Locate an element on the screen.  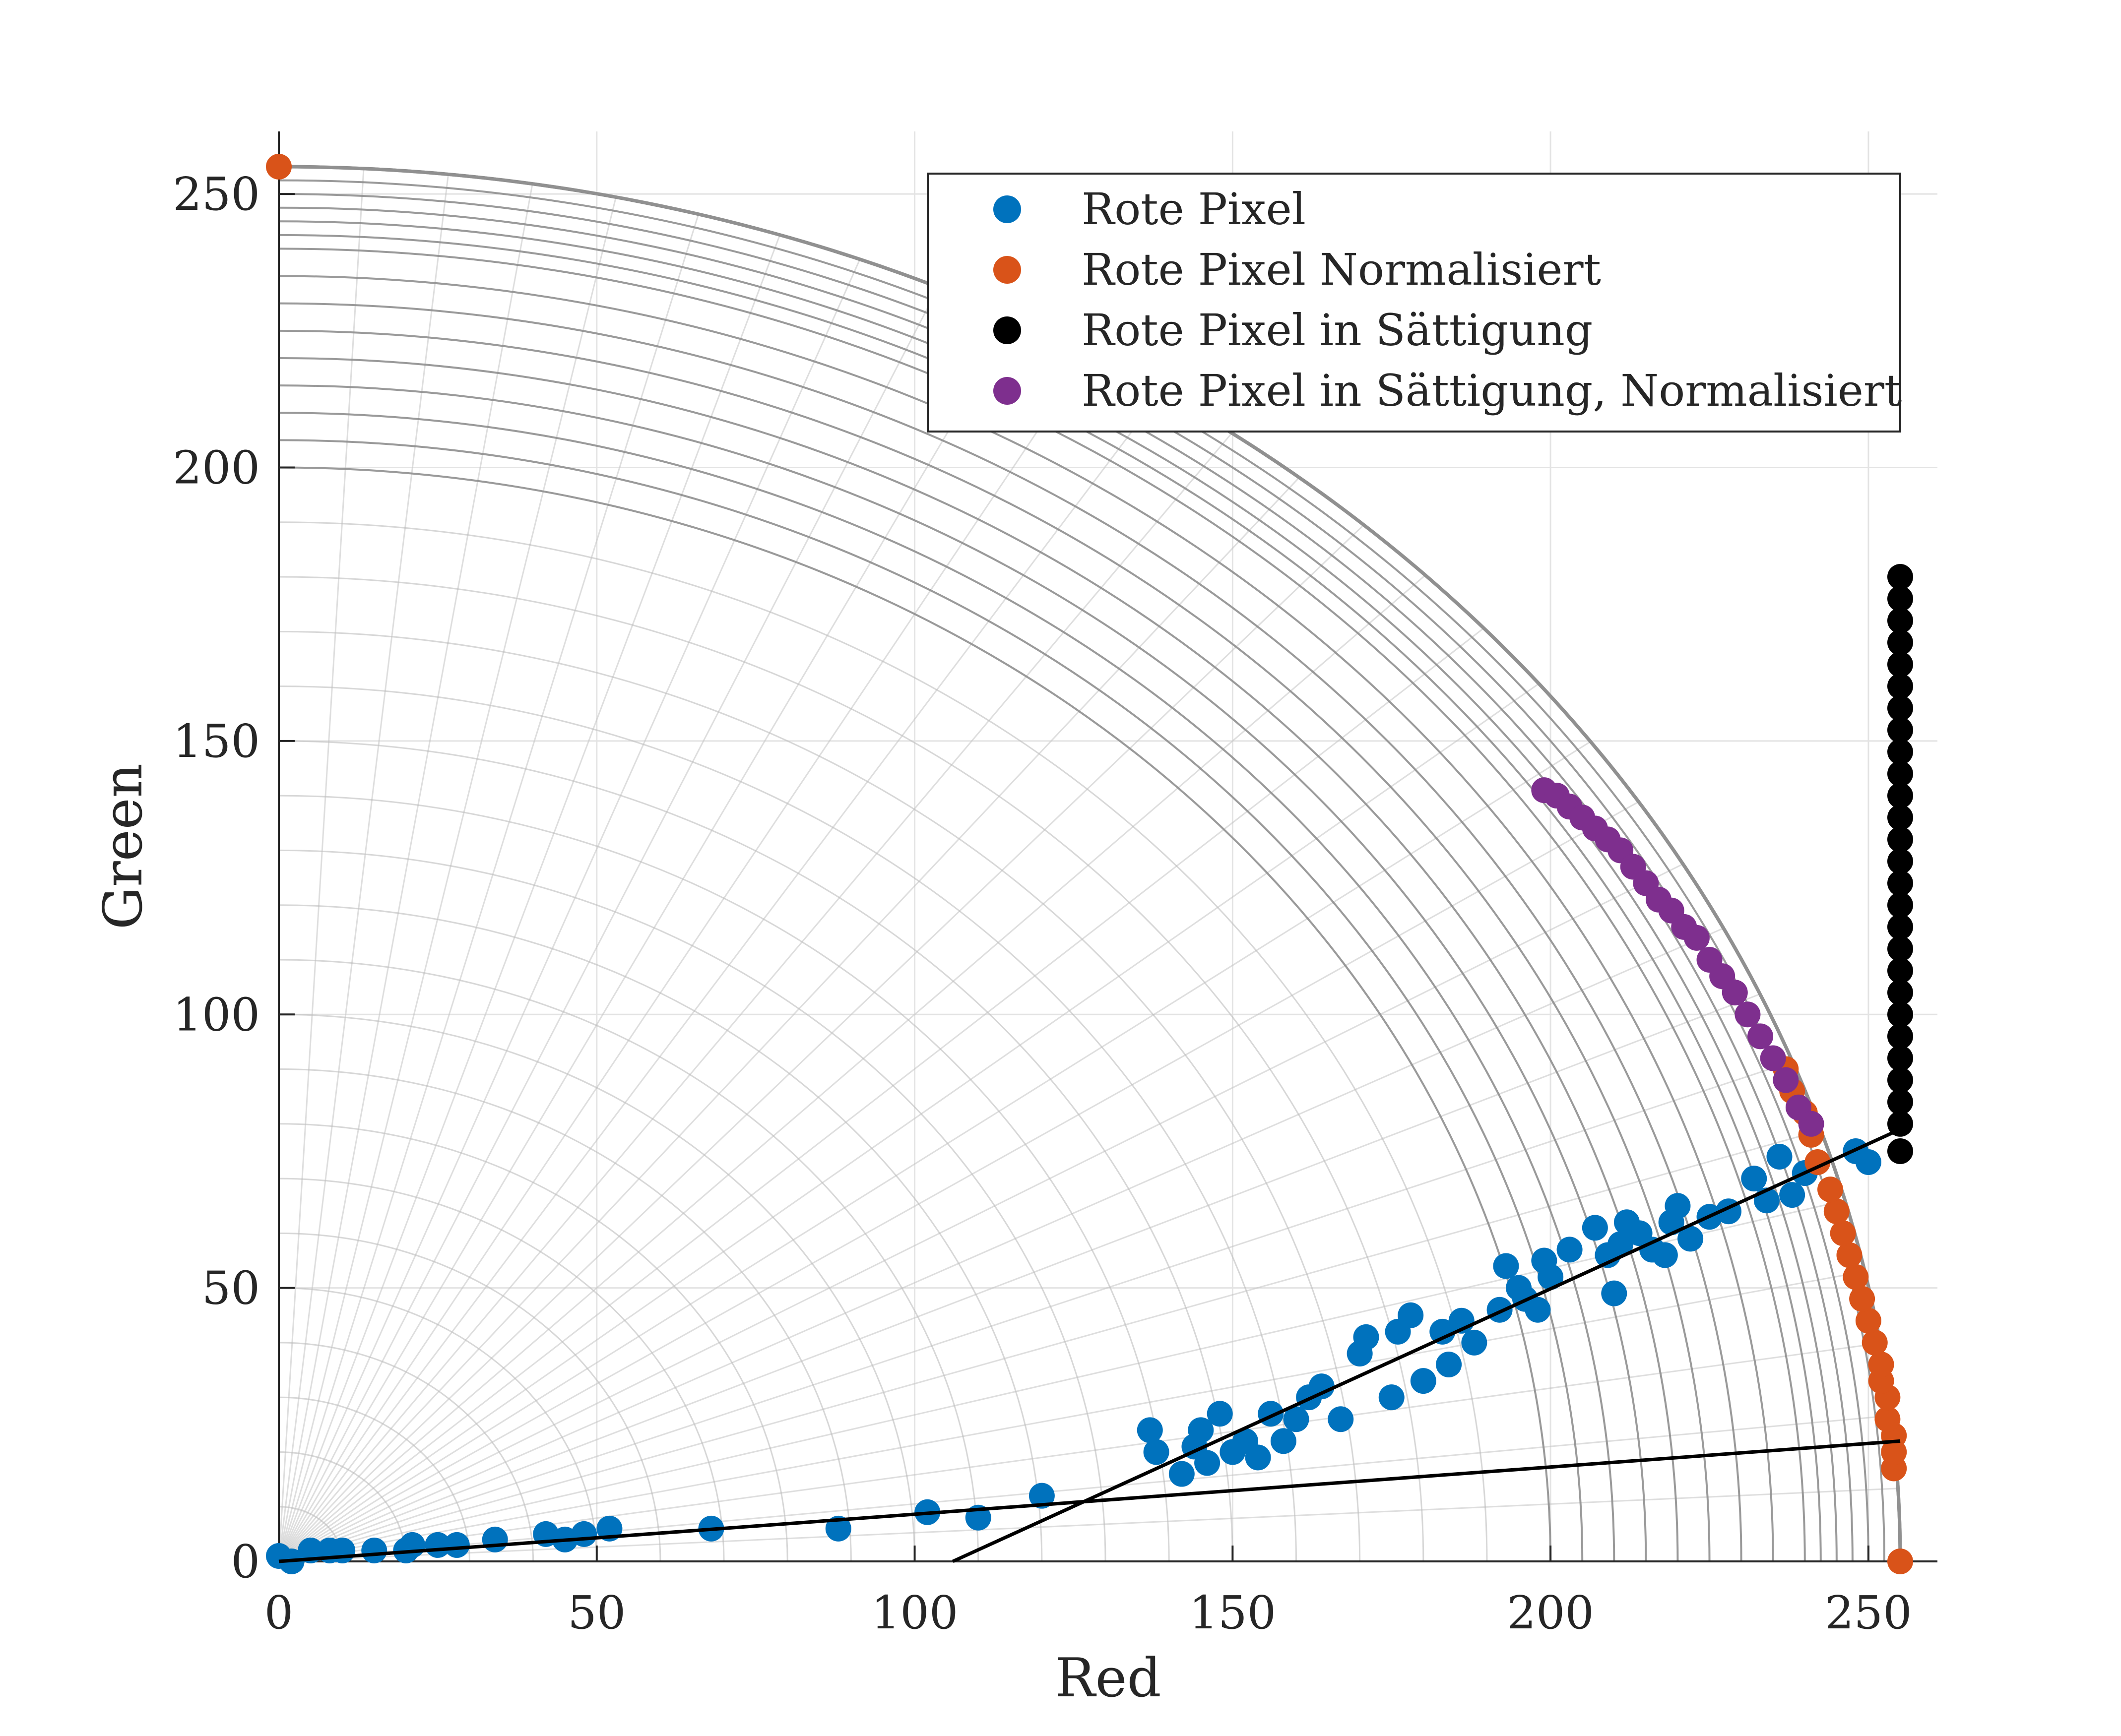
y-tick-label: 100 is located at coordinates (217, 1014).